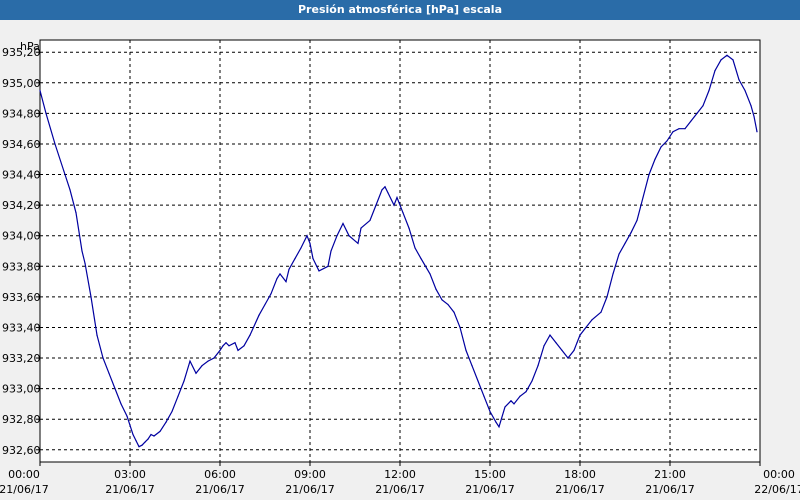 This screenshot has height=500, width=800. Describe the element at coordinates (21, 327) in the screenshot. I see `y-tick-label: 933,40` at that location.